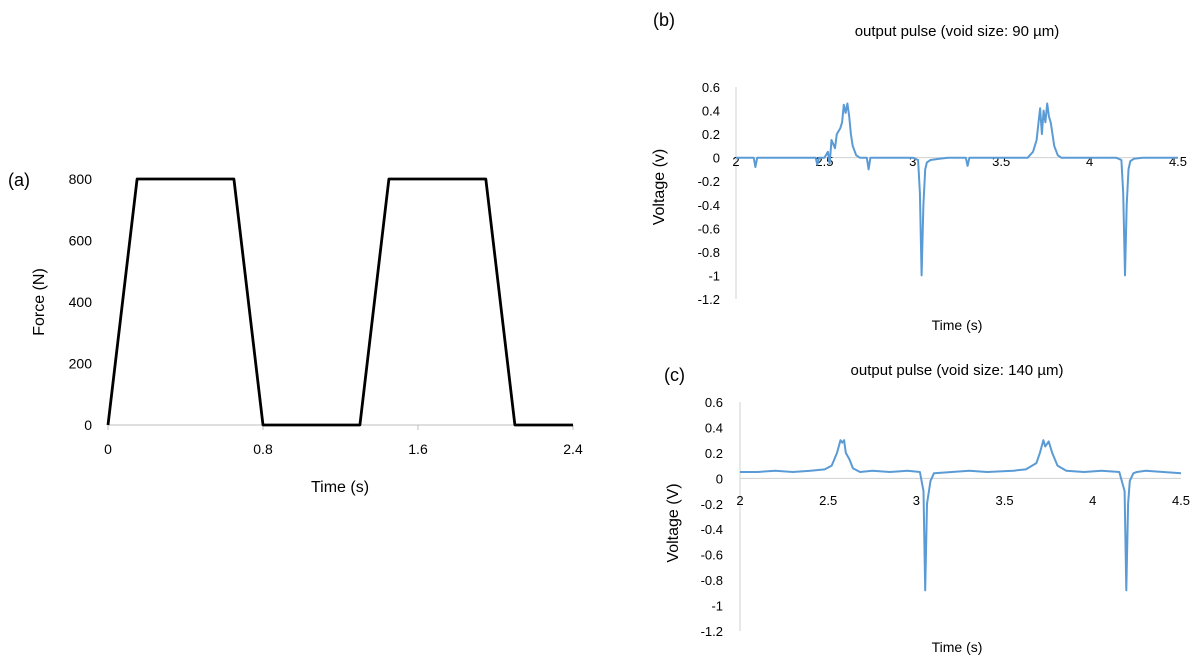  What do you see at coordinates (573, 449) in the screenshot?
I see `x-tick-label: 2.4` at bounding box center [573, 449].